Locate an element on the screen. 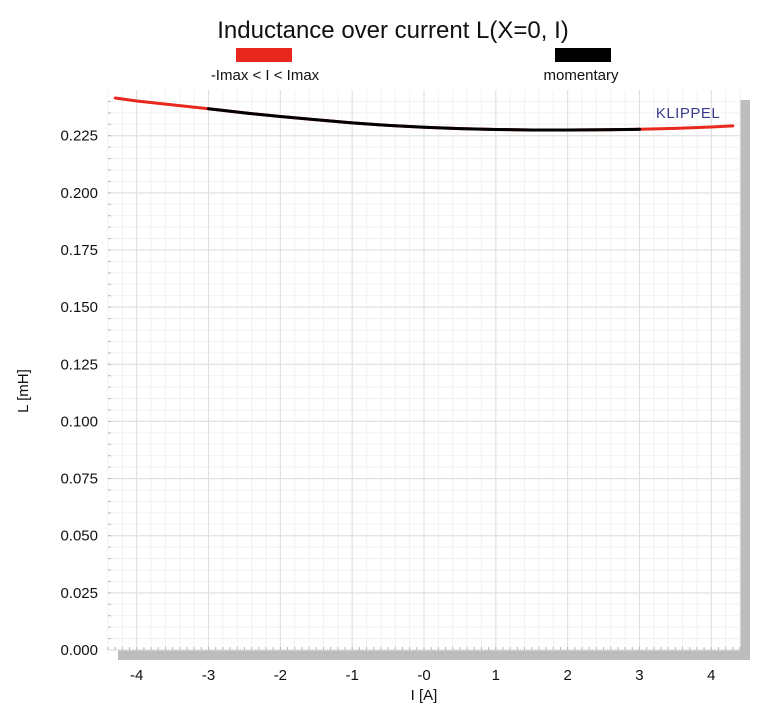 The width and height of the screenshot is (765, 715). y-tick-label: 0.150 is located at coordinates (79, 307).